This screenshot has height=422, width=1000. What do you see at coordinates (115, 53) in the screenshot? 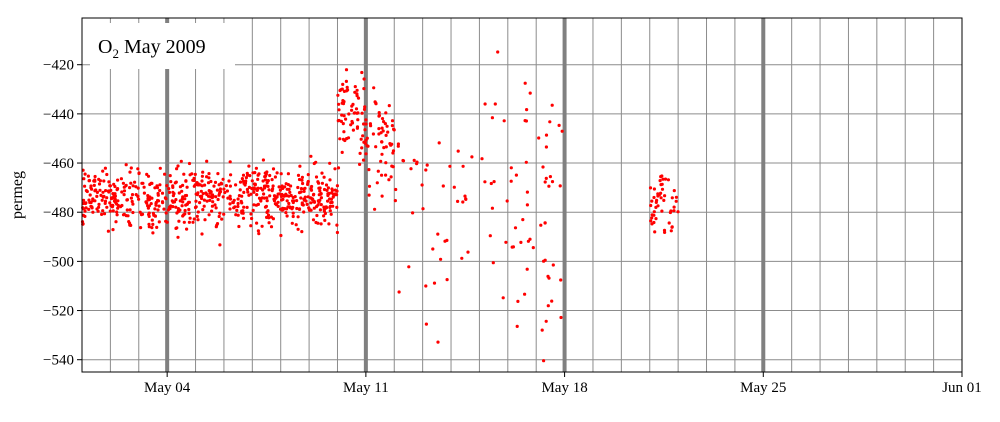
I see `title-subscript: 2` at bounding box center [115, 53].